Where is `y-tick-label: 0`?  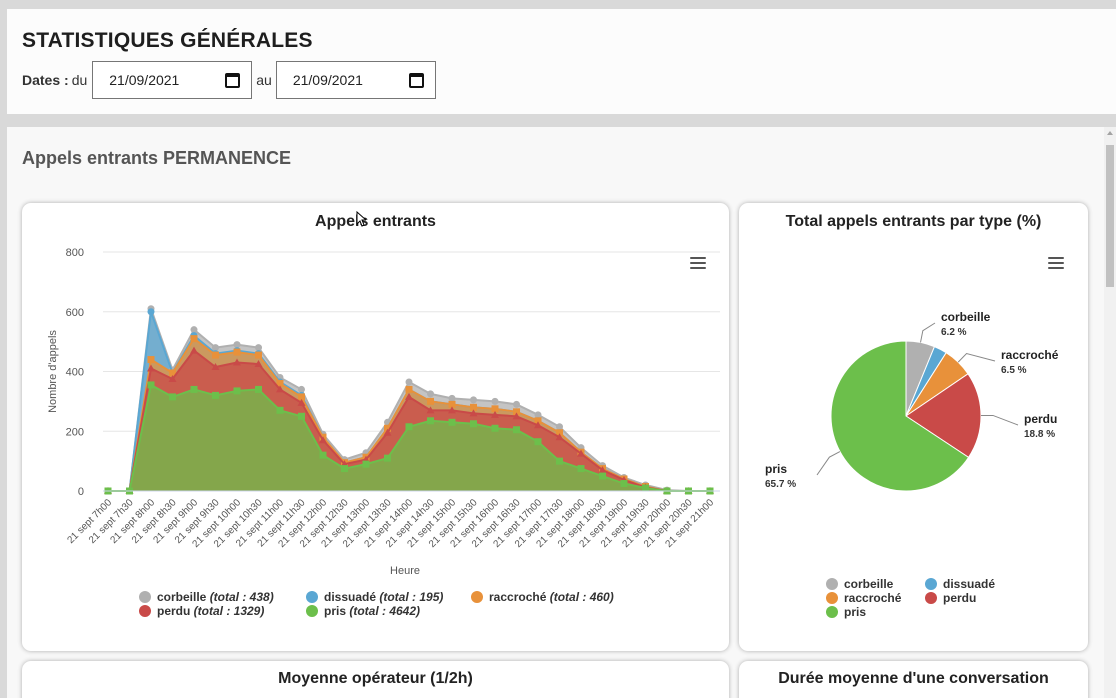 y-tick-label: 0 is located at coordinates (81, 492).